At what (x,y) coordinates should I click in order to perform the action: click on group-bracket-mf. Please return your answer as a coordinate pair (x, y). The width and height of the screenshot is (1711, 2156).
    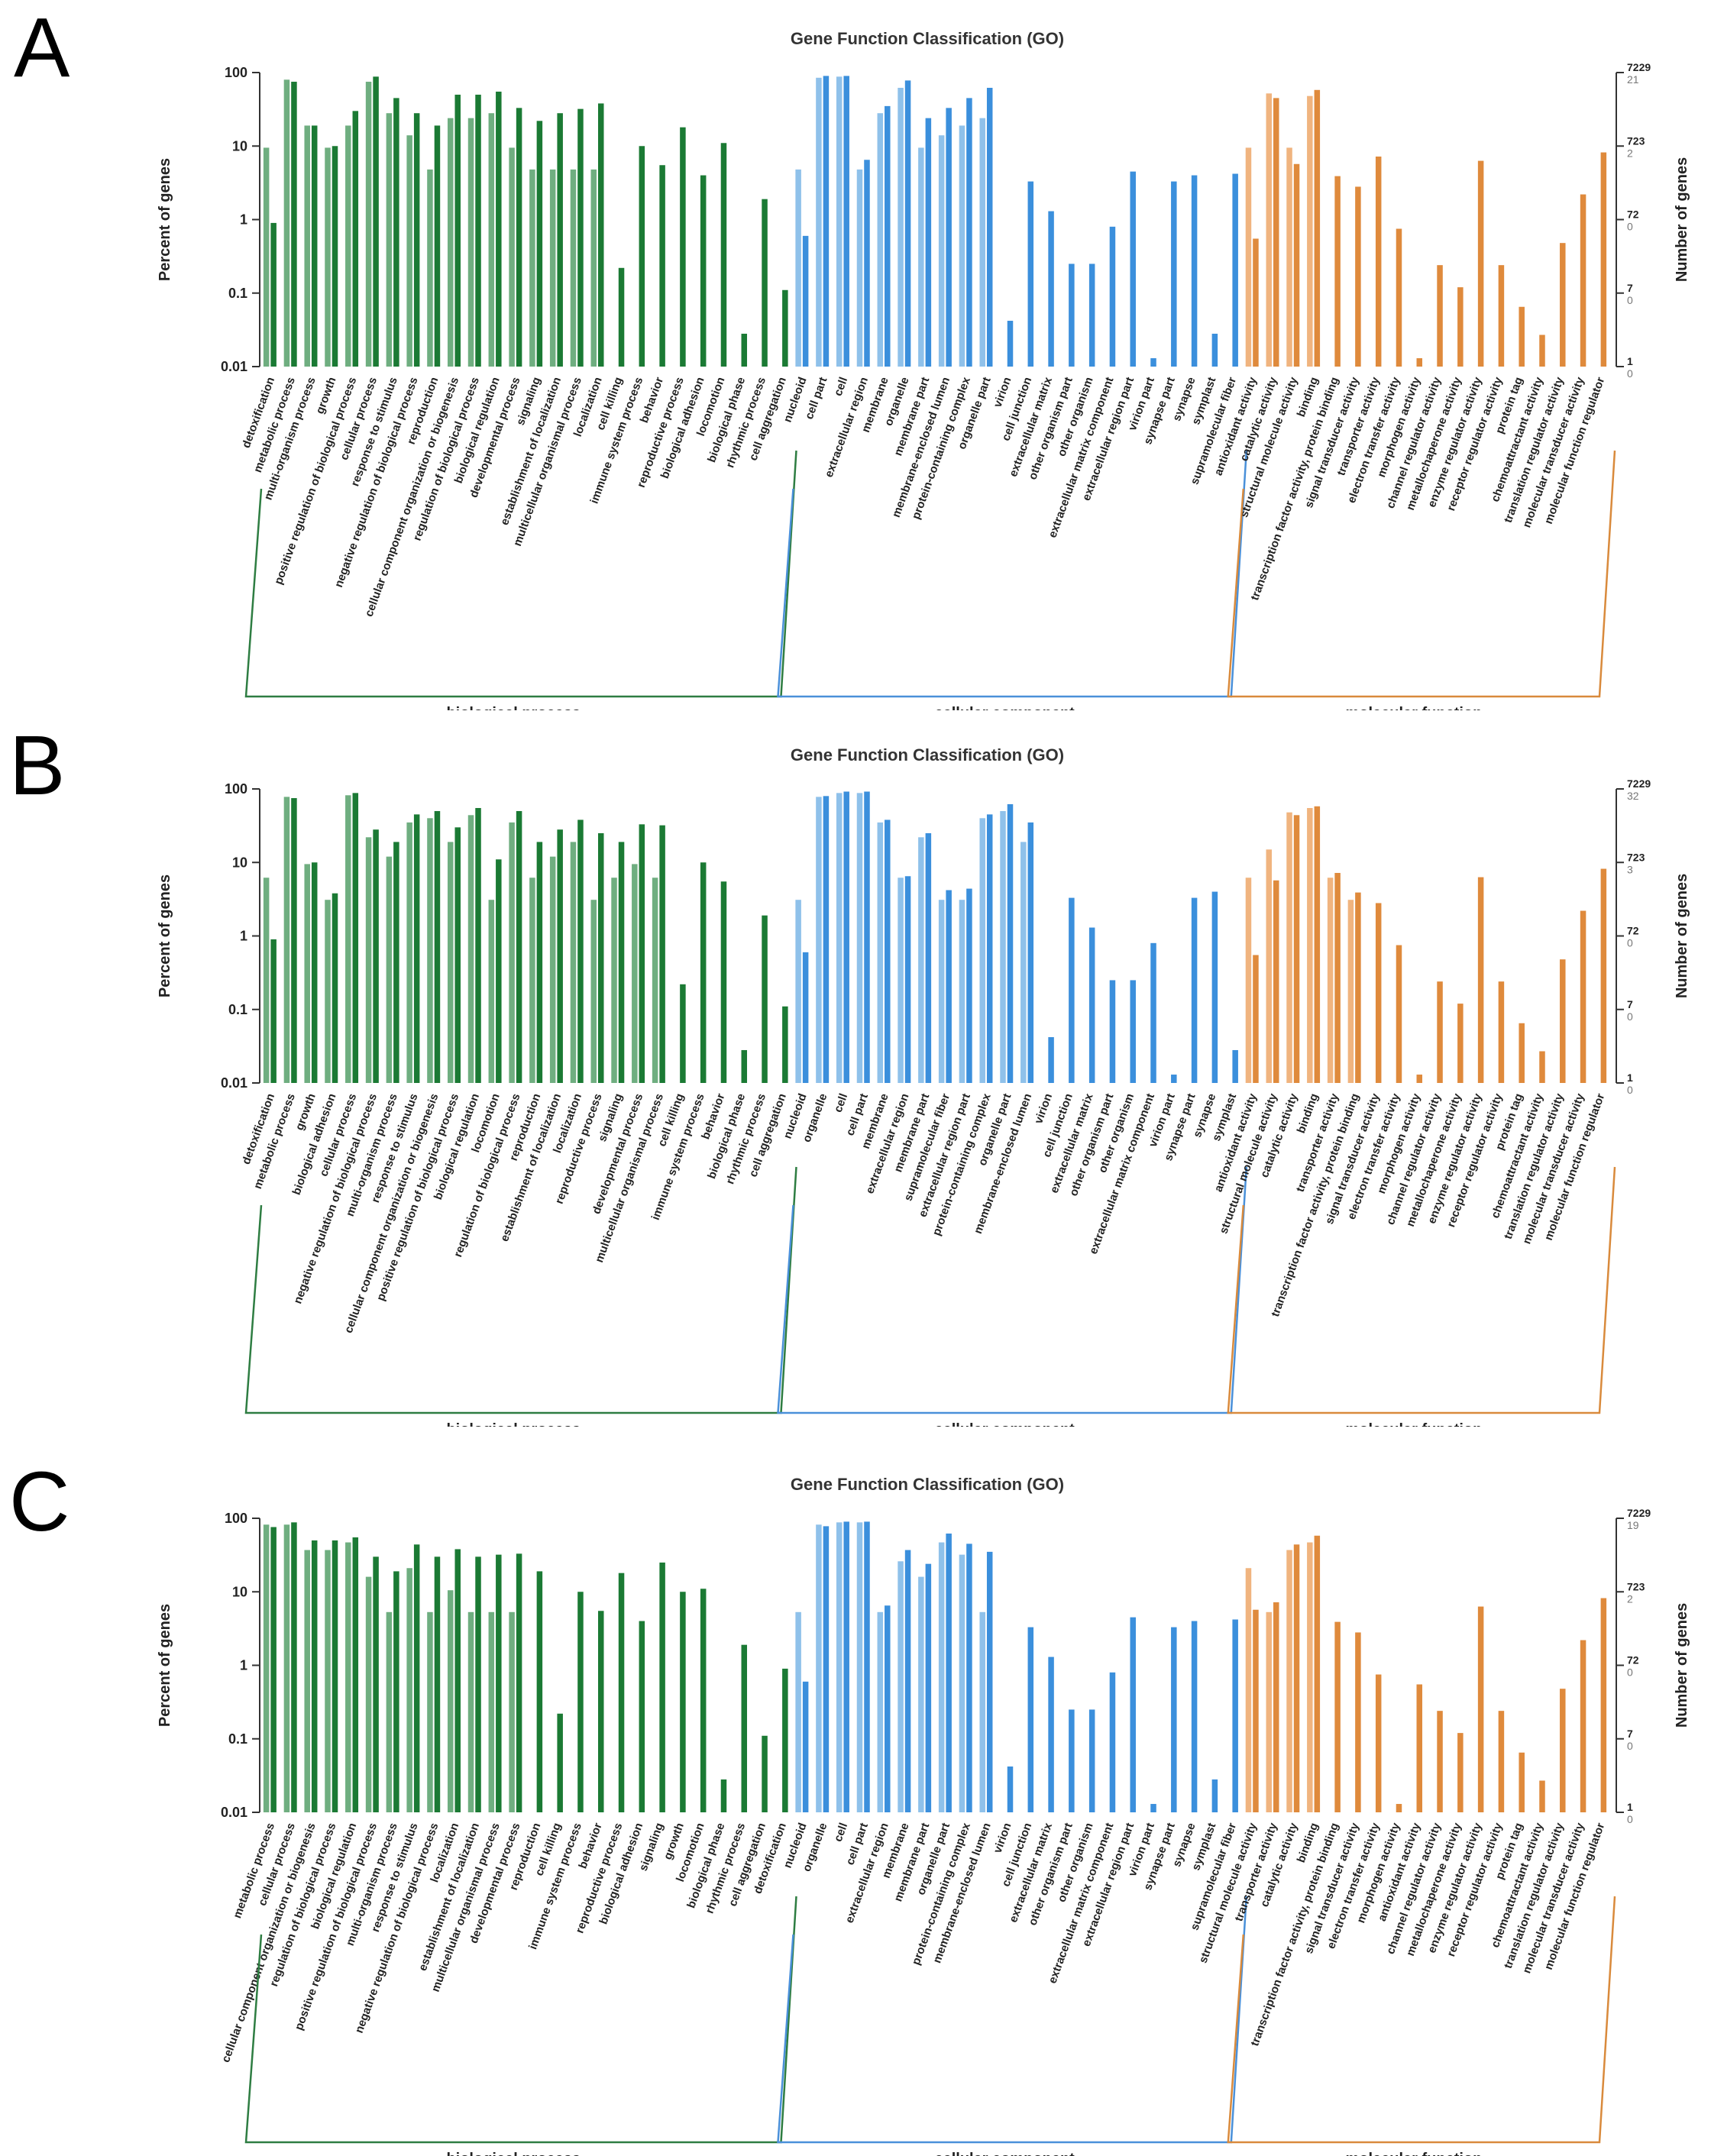
    Looking at the image, I should click on (1421, 574).